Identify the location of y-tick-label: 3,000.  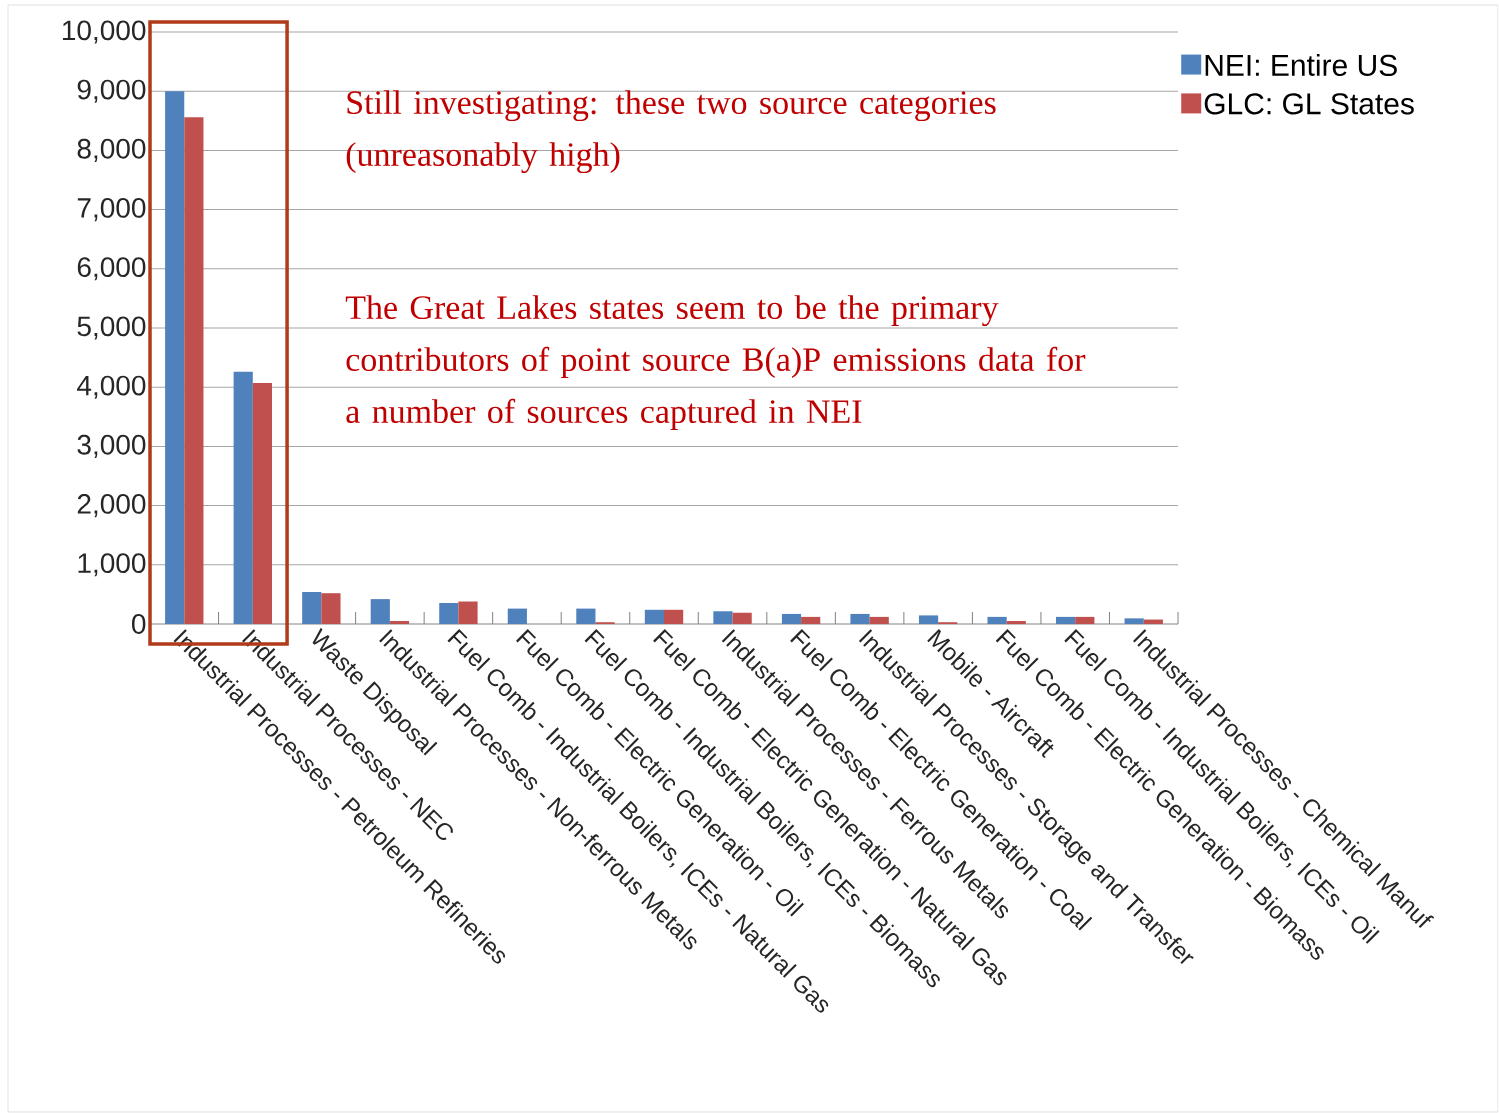
(111, 446).